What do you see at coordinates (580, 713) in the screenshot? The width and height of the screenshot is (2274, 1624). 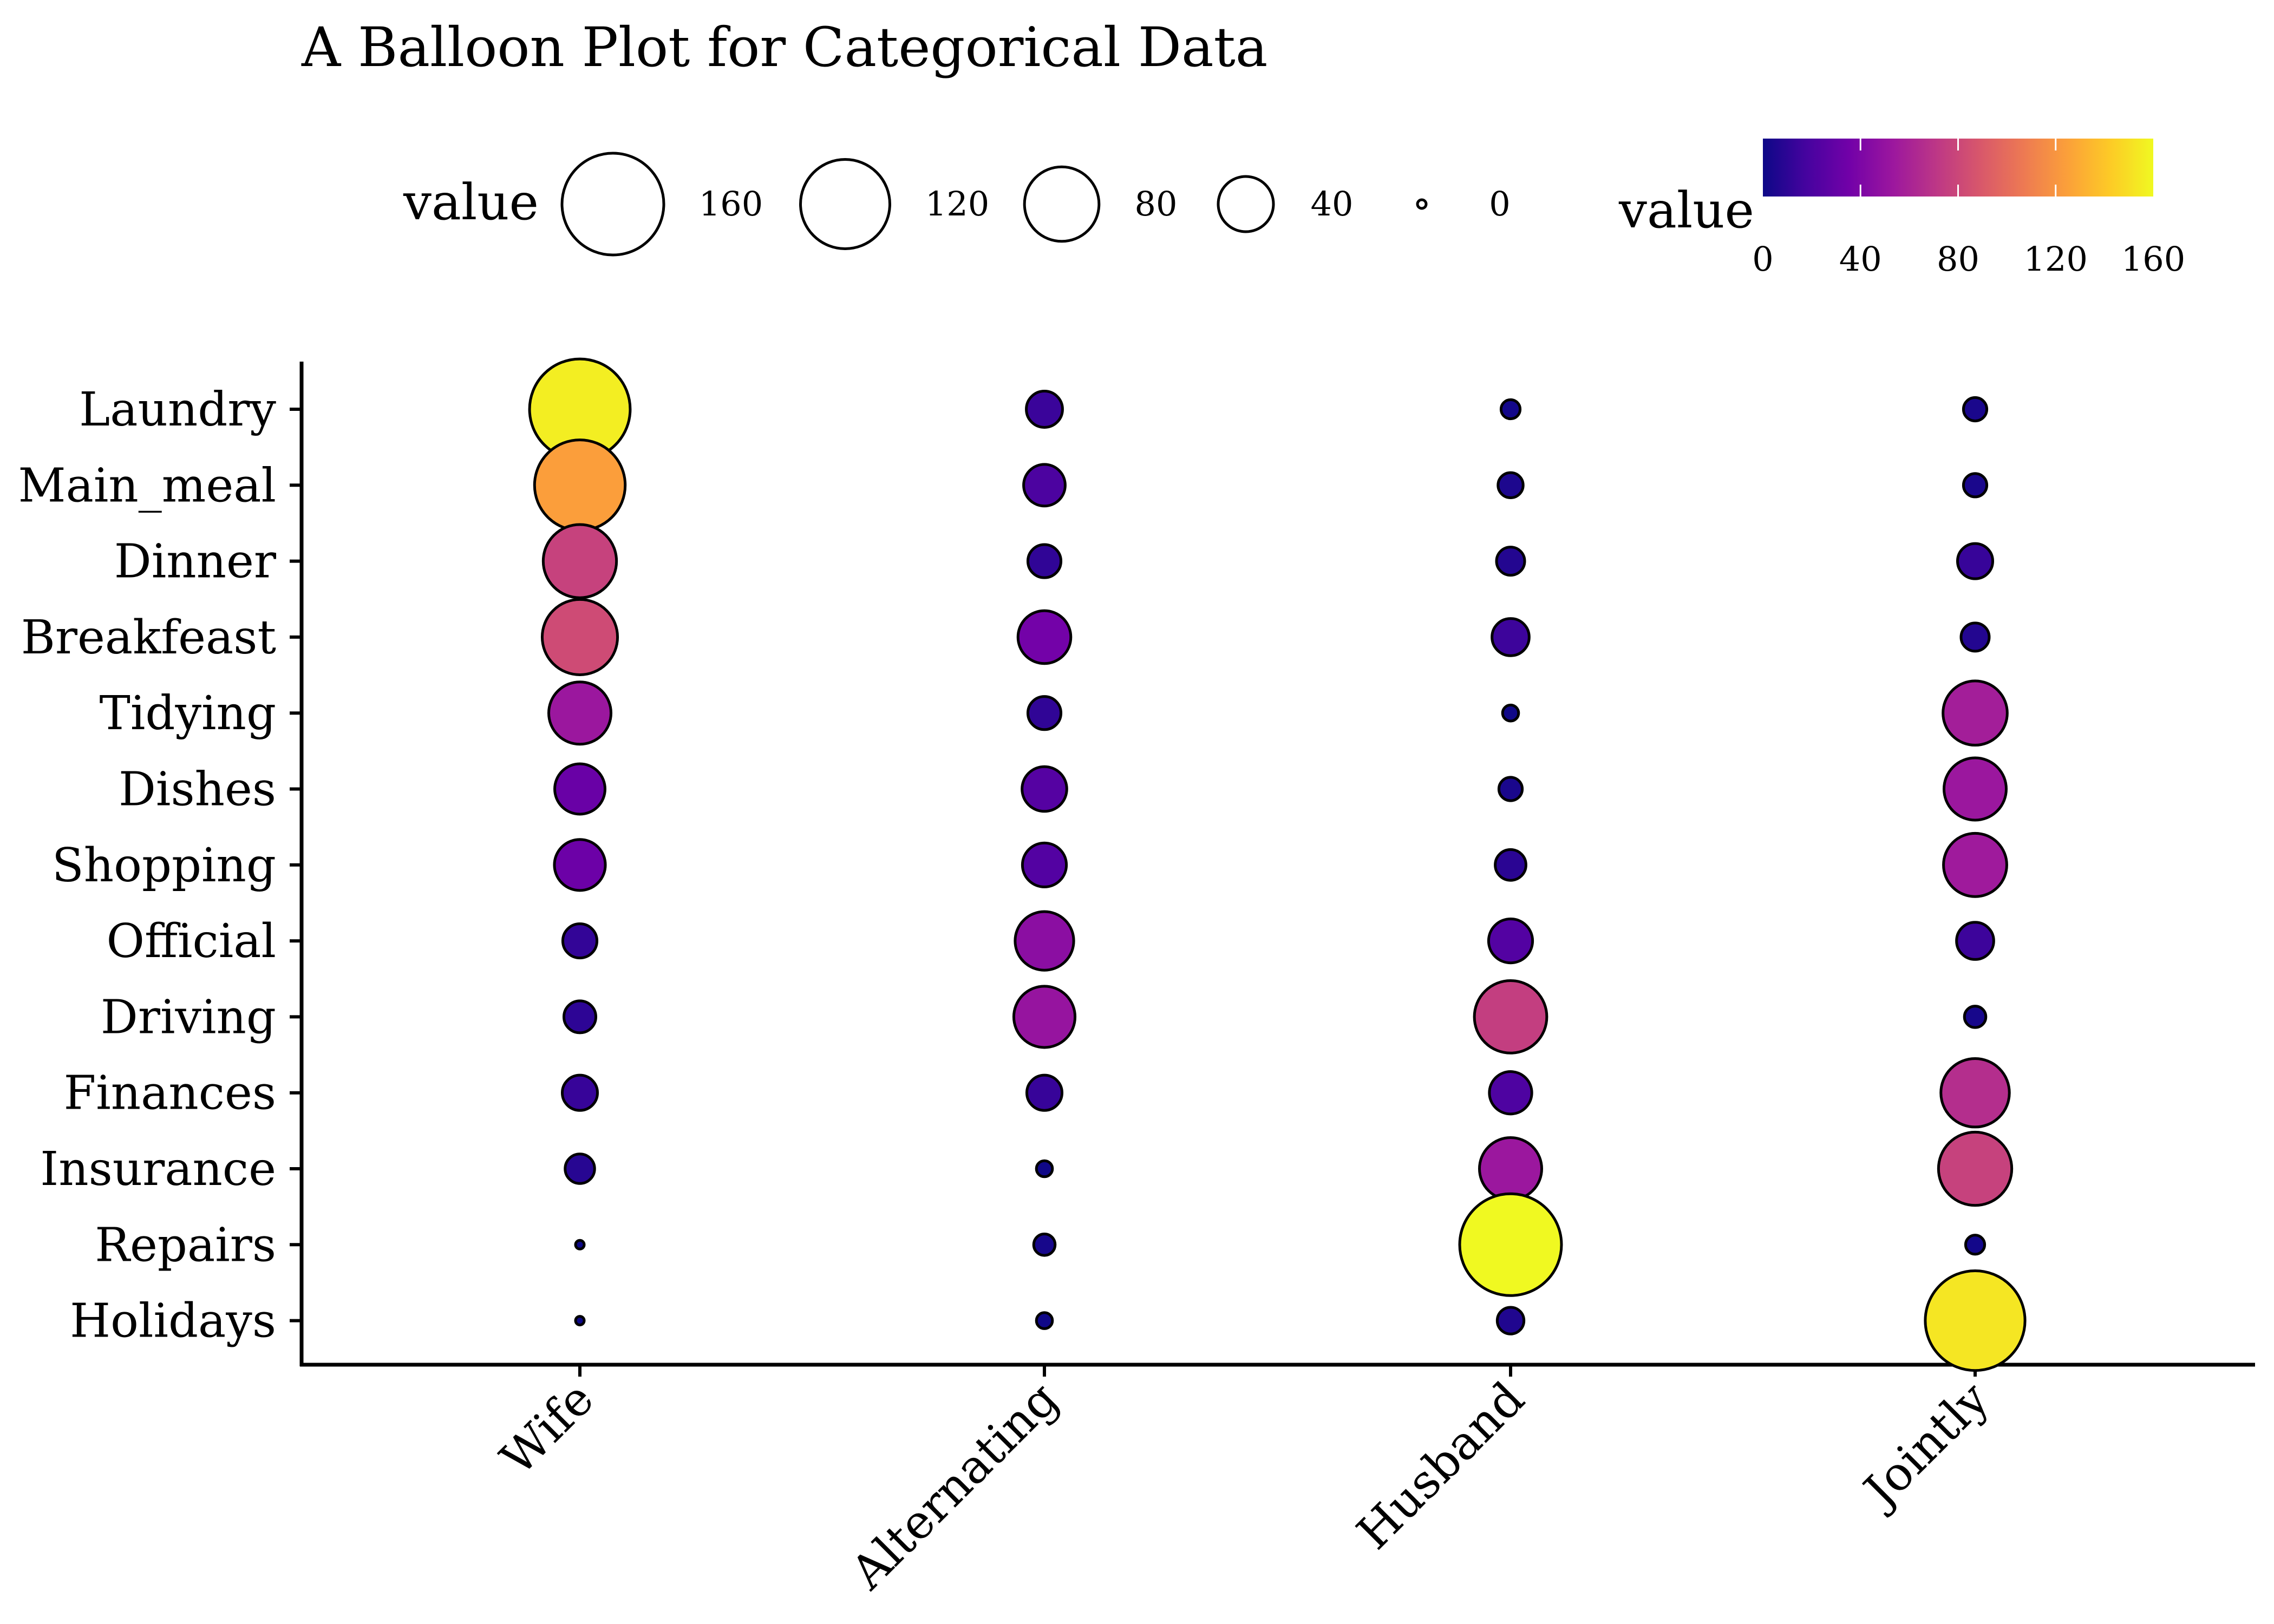 I see `balloon-tidying-wife` at bounding box center [580, 713].